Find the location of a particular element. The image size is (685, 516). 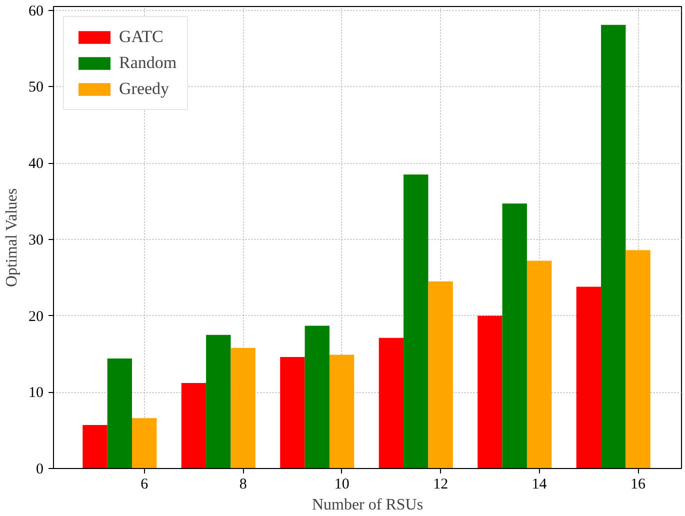

legend-label: Greedy is located at coordinates (144, 89).